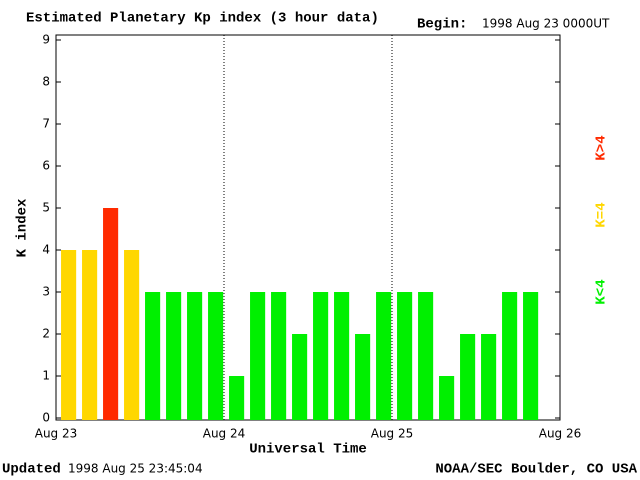 This screenshot has height=480, width=640. Describe the element at coordinates (31, 470) in the screenshot. I see `updated-label: Updated` at that location.